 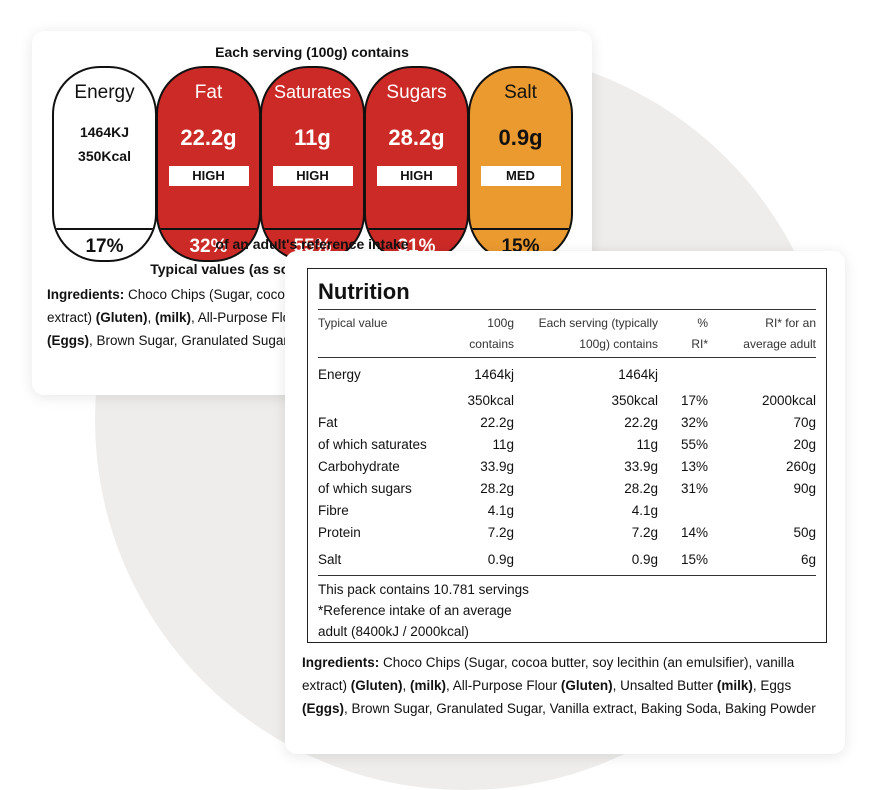 What do you see at coordinates (520, 176) in the screenshot?
I see `salt-level-badge: MED` at bounding box center [520, 176].